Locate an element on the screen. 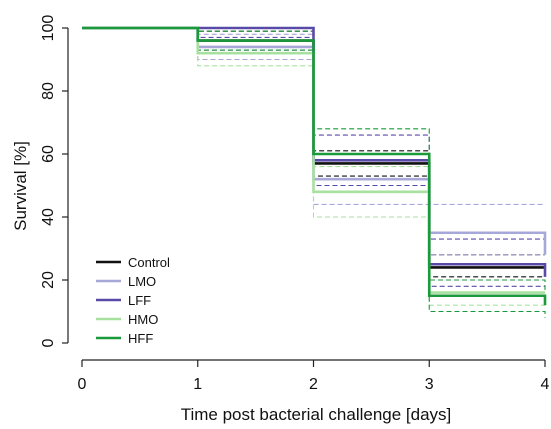 The image size is (551, 429). legend-label-lmo: LMO is located at coordinates (142, 281).